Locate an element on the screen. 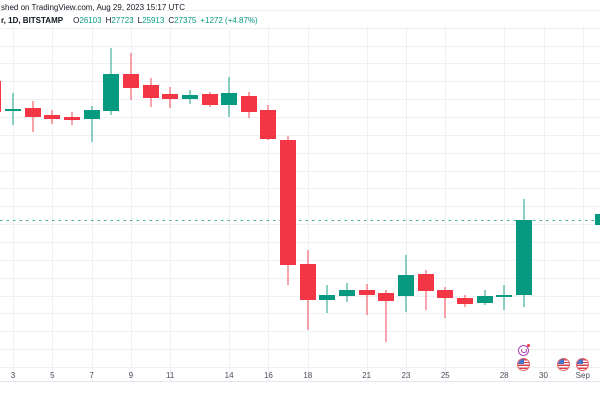 The image size is (600, 400). x-axis-tick-label: 11 is located at coordinates (170, 375).